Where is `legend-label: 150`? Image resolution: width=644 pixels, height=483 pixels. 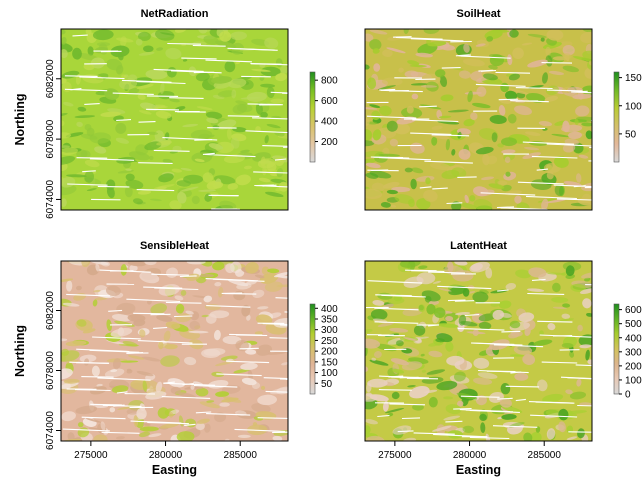 legend-label: 150 is located at coordinates (633, 78).